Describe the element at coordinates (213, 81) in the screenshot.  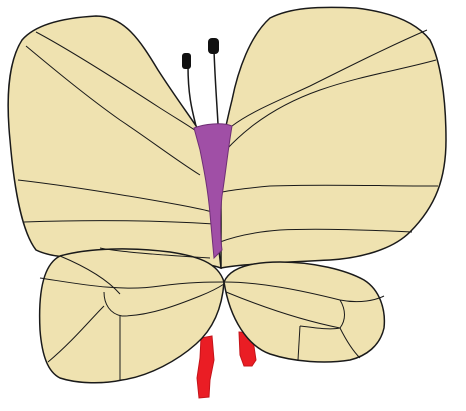
I see `antenna-right` at that location.